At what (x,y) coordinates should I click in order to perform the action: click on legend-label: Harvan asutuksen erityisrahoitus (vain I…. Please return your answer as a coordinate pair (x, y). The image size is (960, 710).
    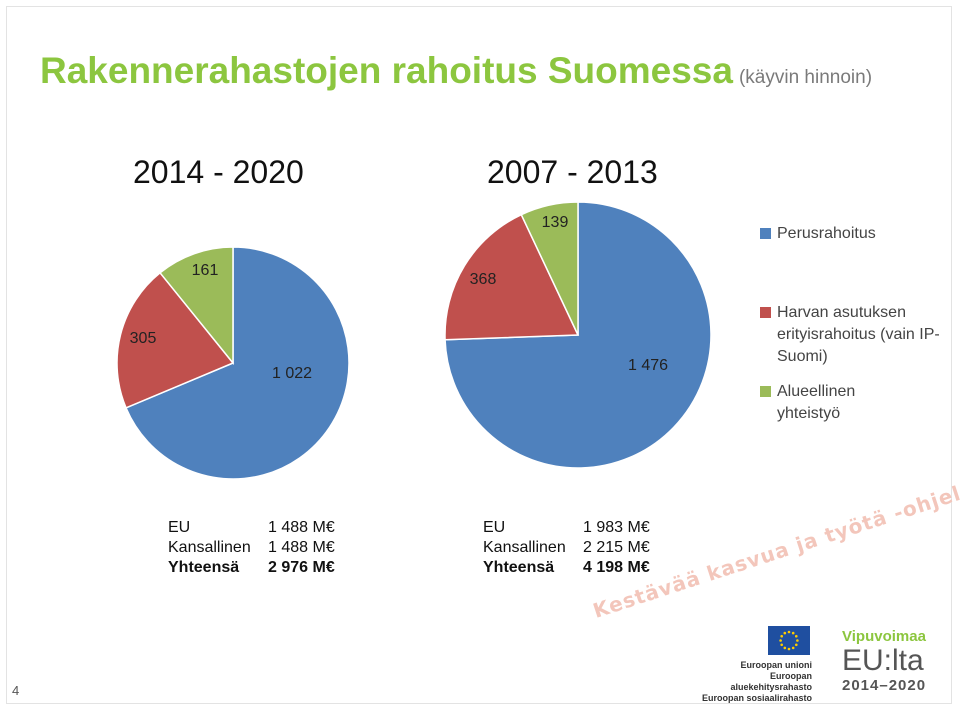
    Looking at the image, I should click on (858, 334).